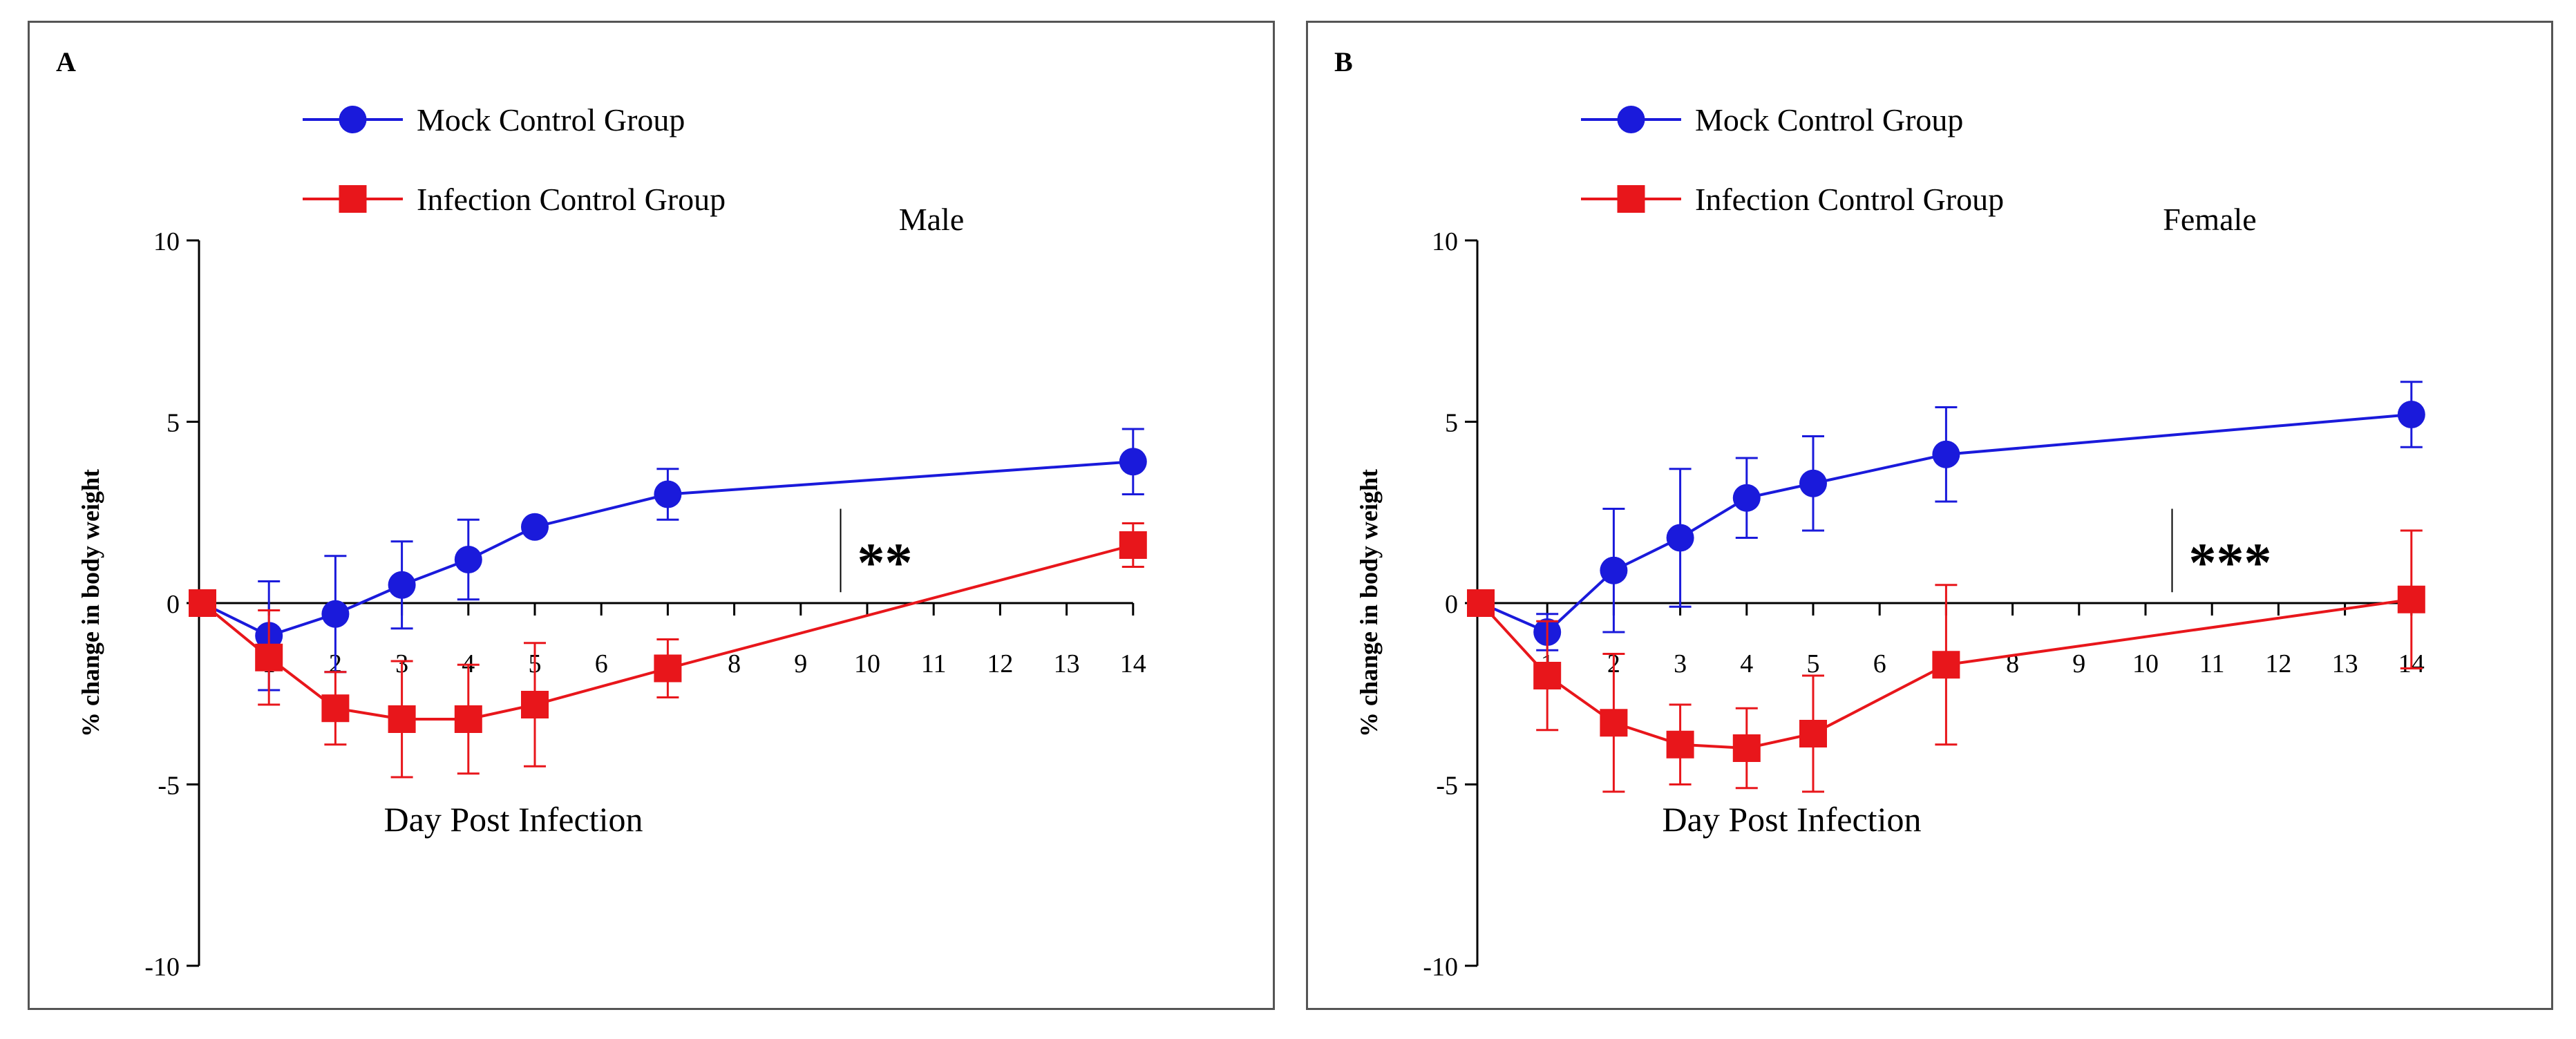 The height and width of the screenshot is (1039, 2576). Describe the element at coordinates (1680, 663) in the screenshot. I see `x-tick-label: 3` at that location.